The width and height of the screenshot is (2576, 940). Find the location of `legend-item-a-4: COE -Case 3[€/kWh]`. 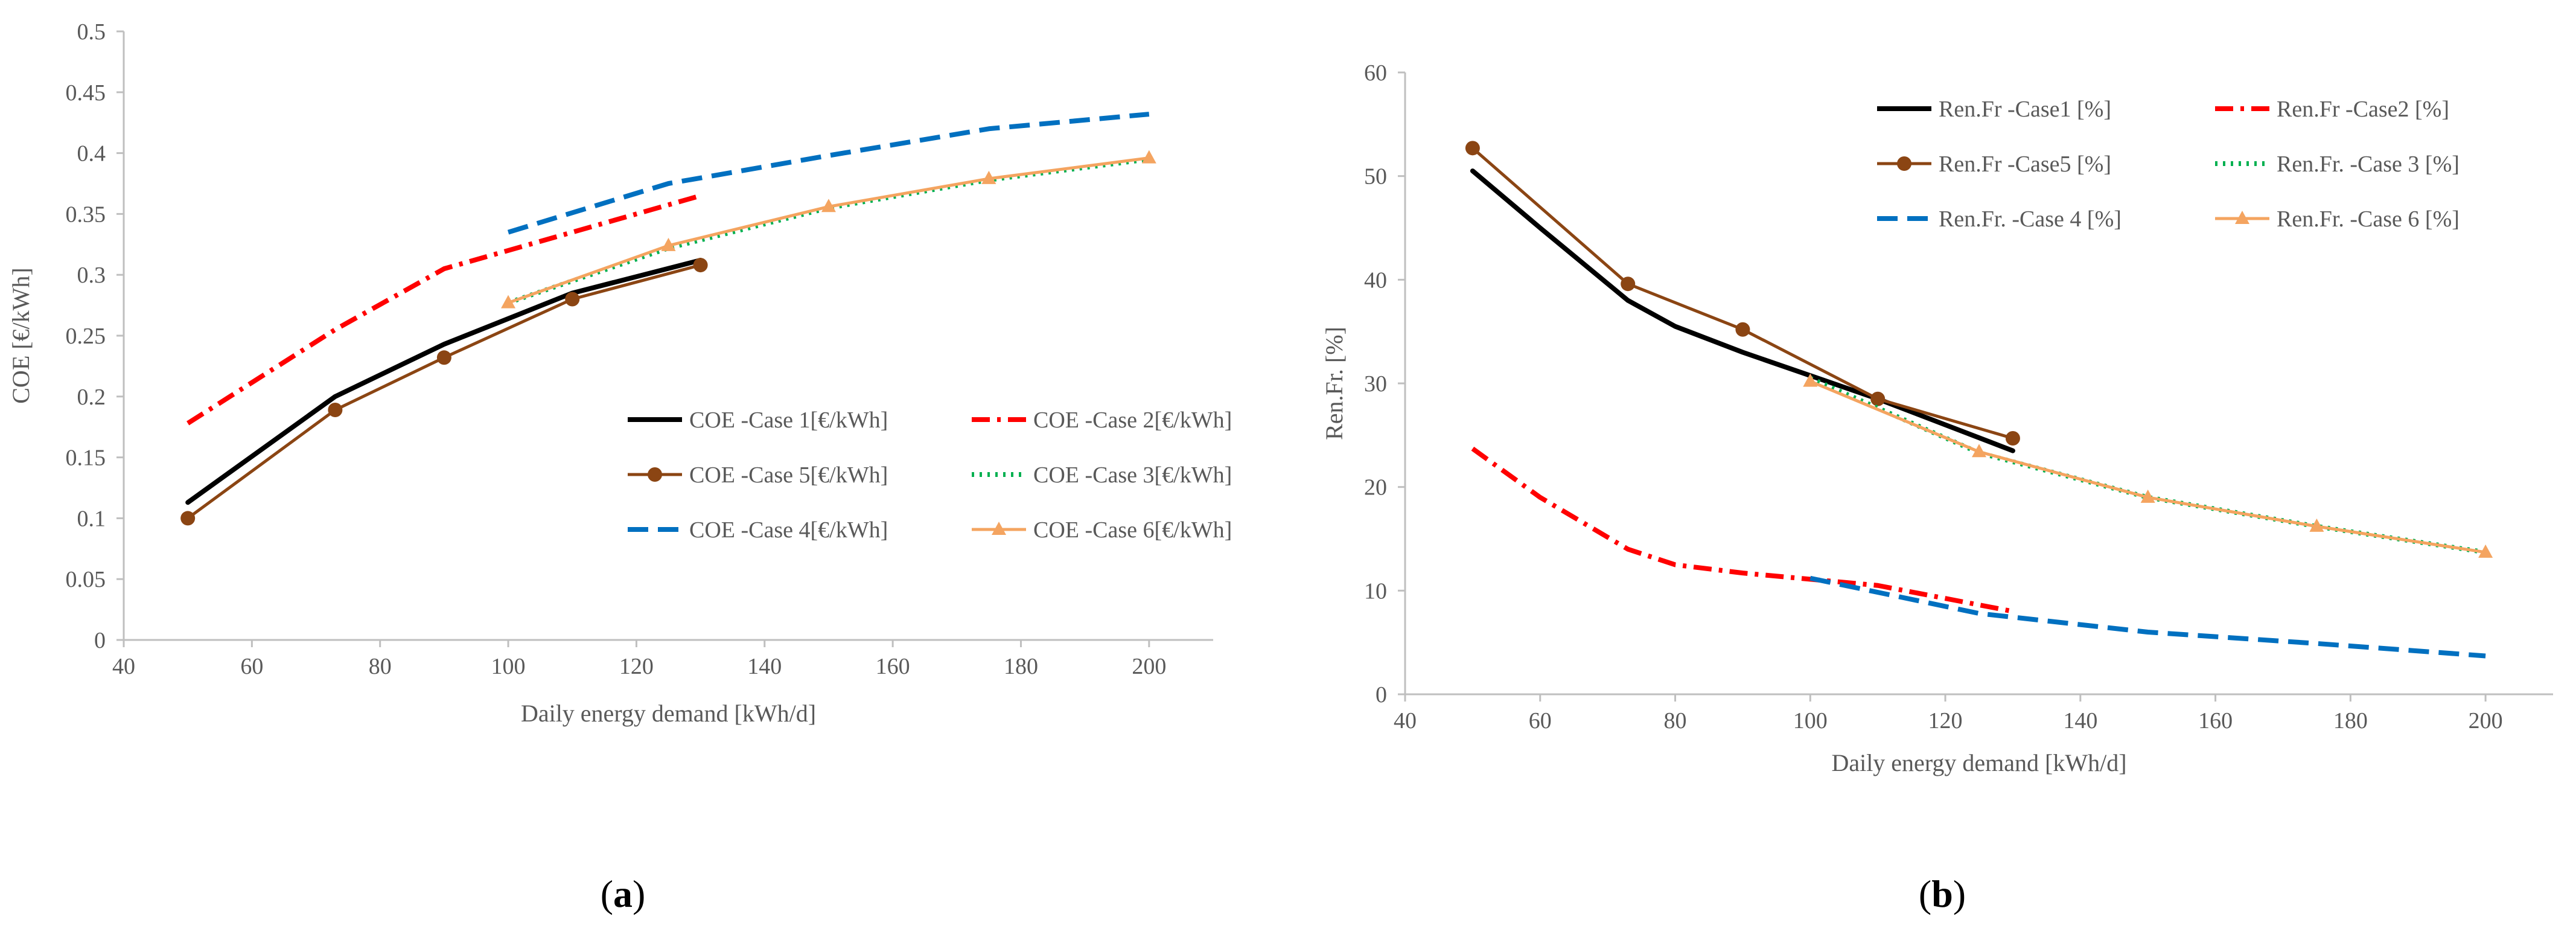

legend-item-a-4: COE -Case 3[€/kWh] is located at coordinates (1102, 475).